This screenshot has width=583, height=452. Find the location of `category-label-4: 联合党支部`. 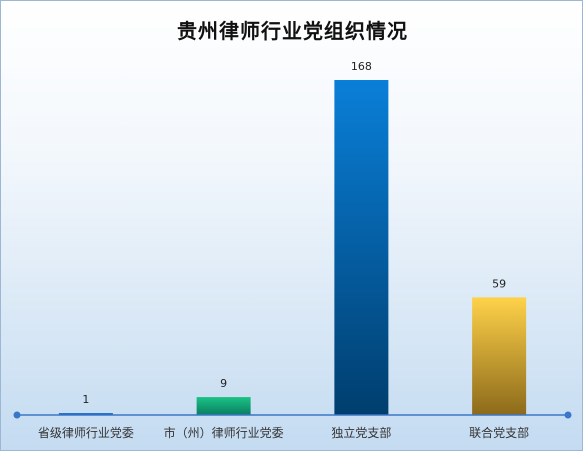

category-label-4: 联合党支部 is located at coordinates (499, 432).